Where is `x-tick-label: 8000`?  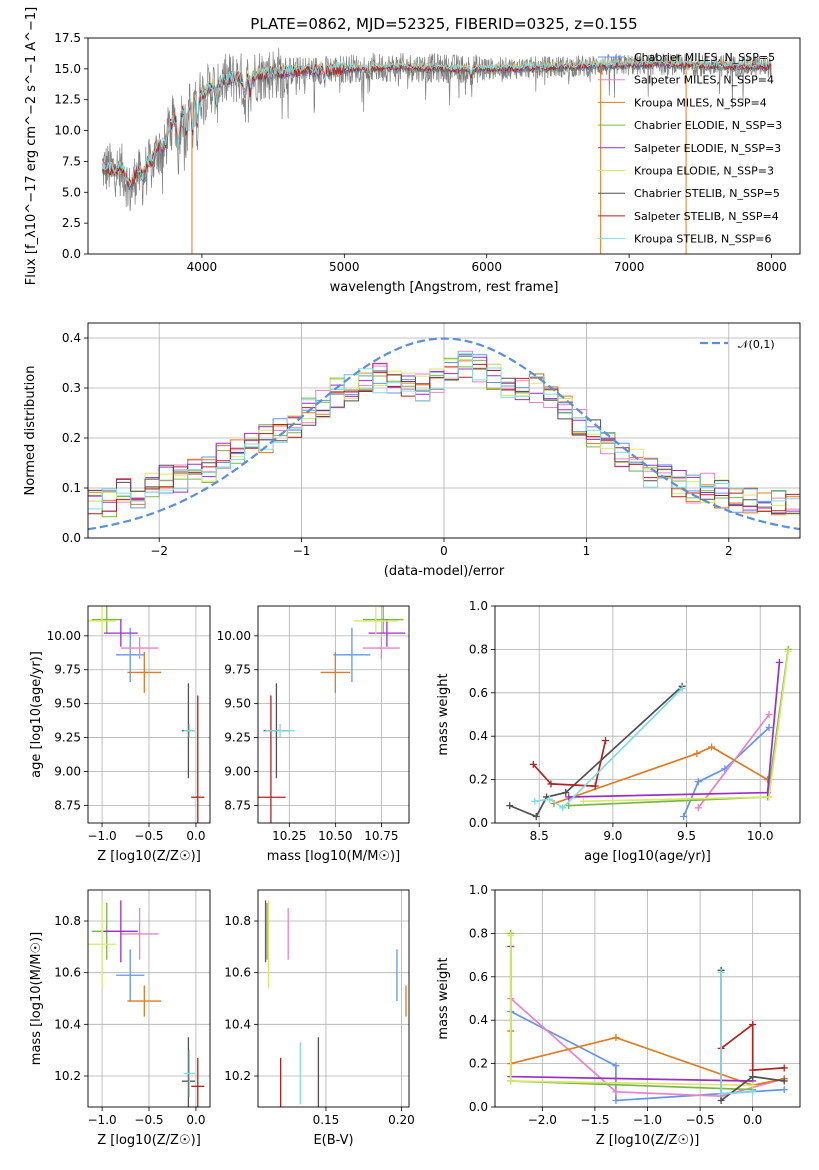 x-tick-label: 8000 is located at coordinates (771, 267).